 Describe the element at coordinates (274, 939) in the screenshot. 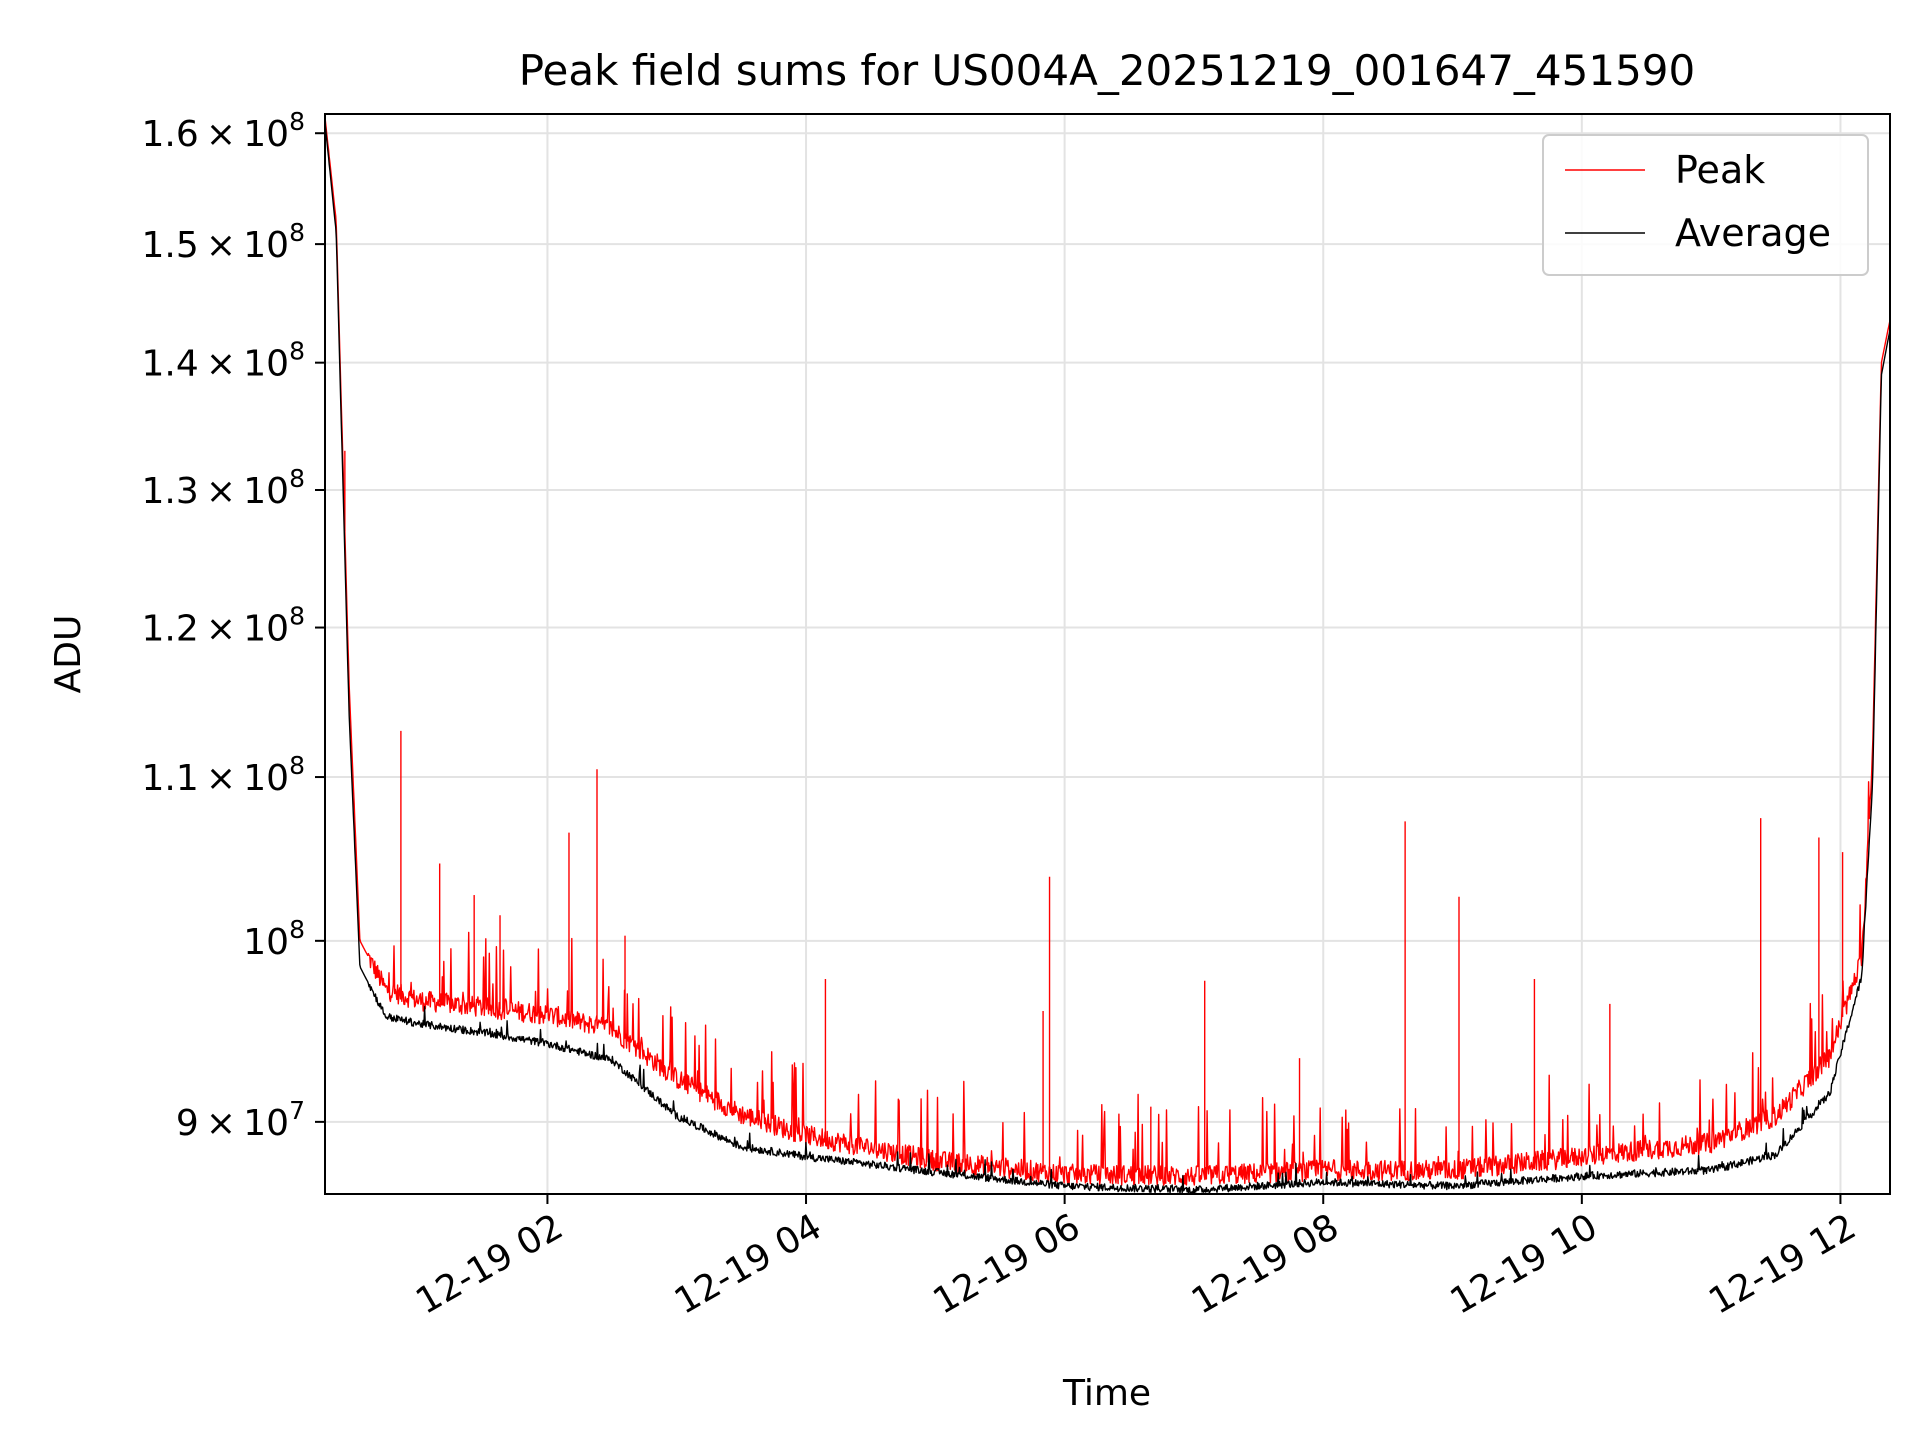

I see `y-tick-label: 108` at that location.